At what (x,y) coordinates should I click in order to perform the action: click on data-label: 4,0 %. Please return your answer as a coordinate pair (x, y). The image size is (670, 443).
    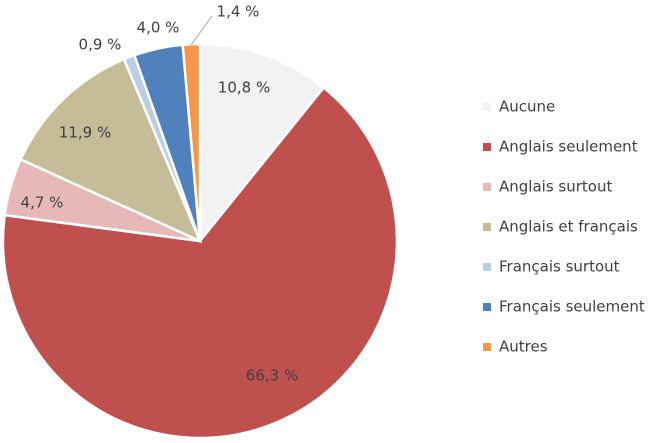
    Looking at the image, I should click on (158, 28).